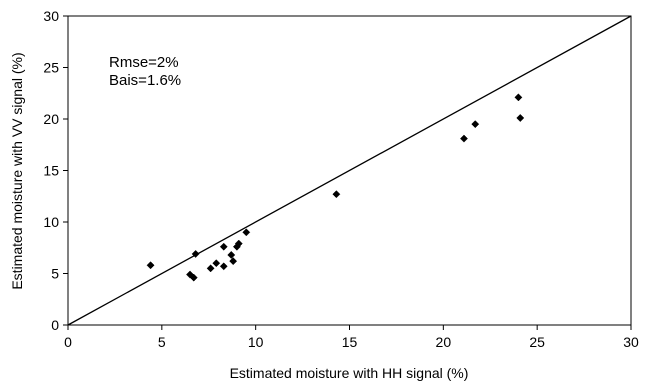 The height and width of the screenshot is (387, 651). What do you see at coordinates (144, 62) in the screenshot?
I see `stats-annotation: Rmse=2%` at bounding box center [144, 62].